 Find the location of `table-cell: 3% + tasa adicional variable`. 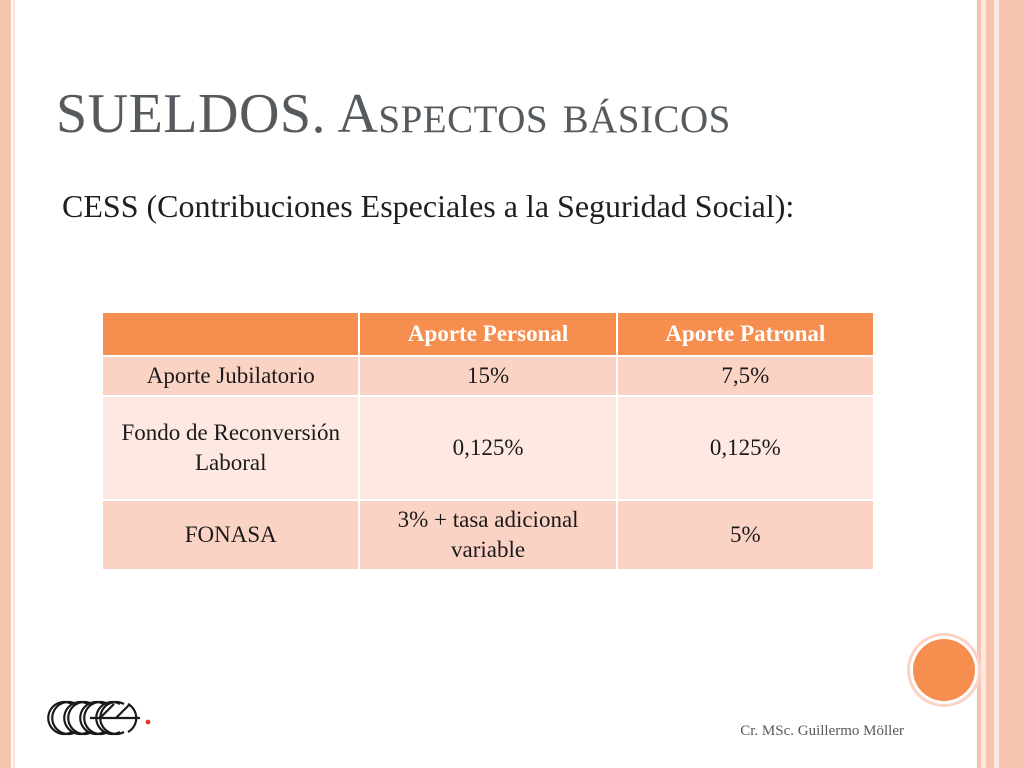

table-cell: 3% + tasa adicional variable is located at coordinates (488, 535).